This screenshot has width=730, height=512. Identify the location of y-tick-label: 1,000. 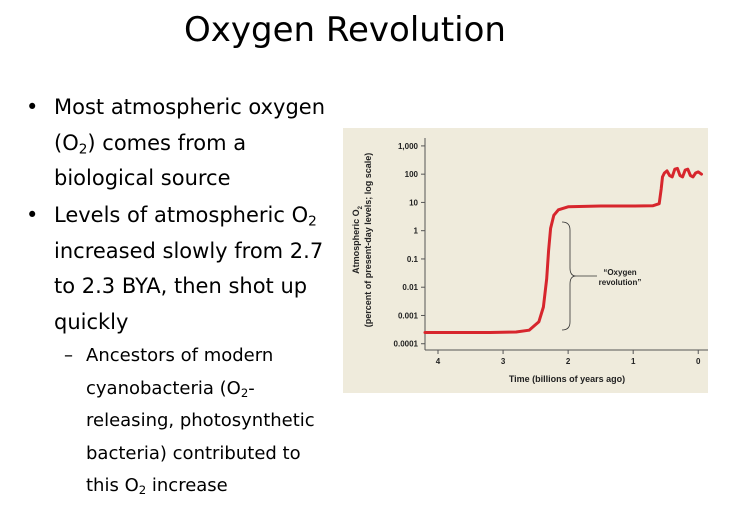
(408, 146).